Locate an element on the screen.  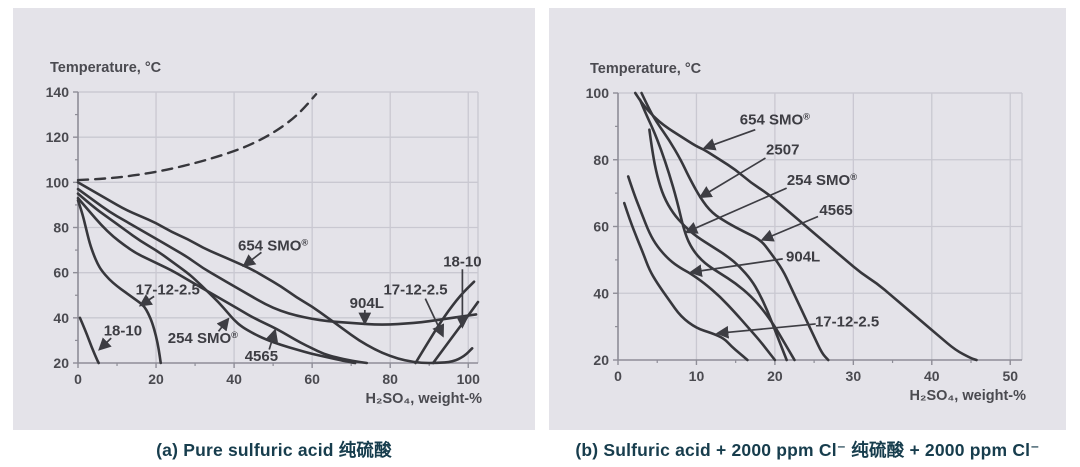
curve-18-10-right is located at coordinates (455, 332).